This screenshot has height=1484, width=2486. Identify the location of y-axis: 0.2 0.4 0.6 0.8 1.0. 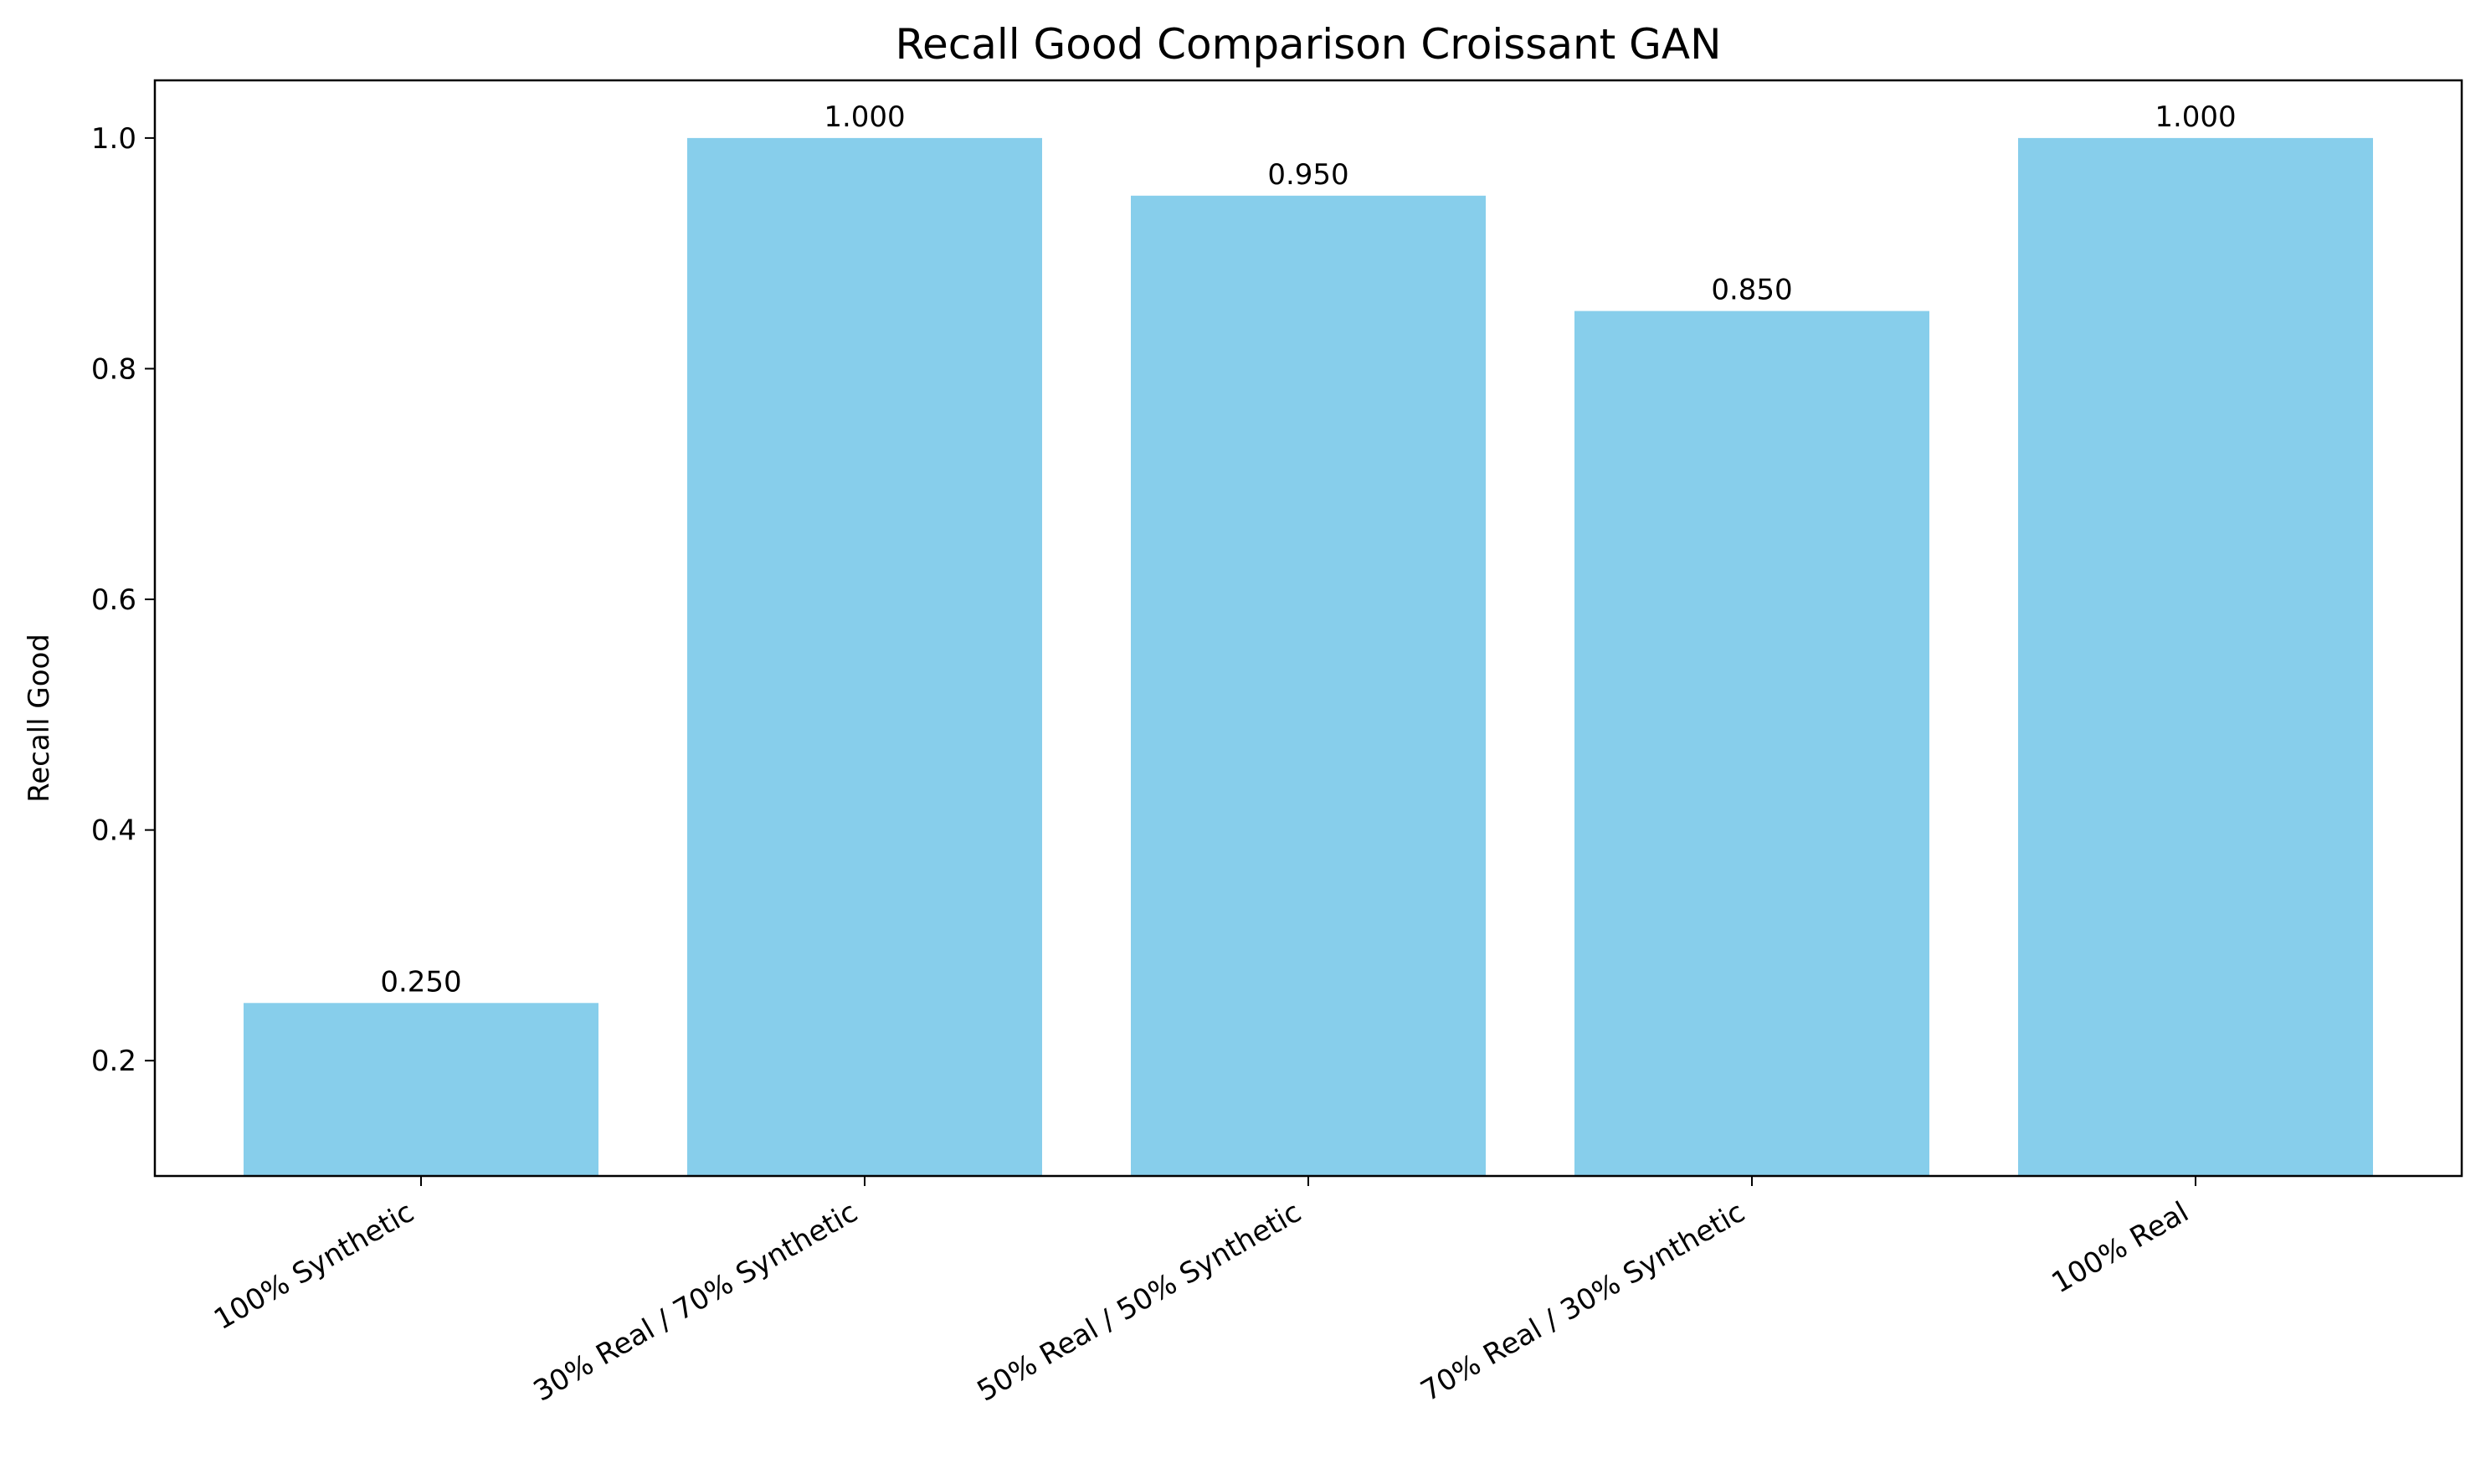
(123, 600).